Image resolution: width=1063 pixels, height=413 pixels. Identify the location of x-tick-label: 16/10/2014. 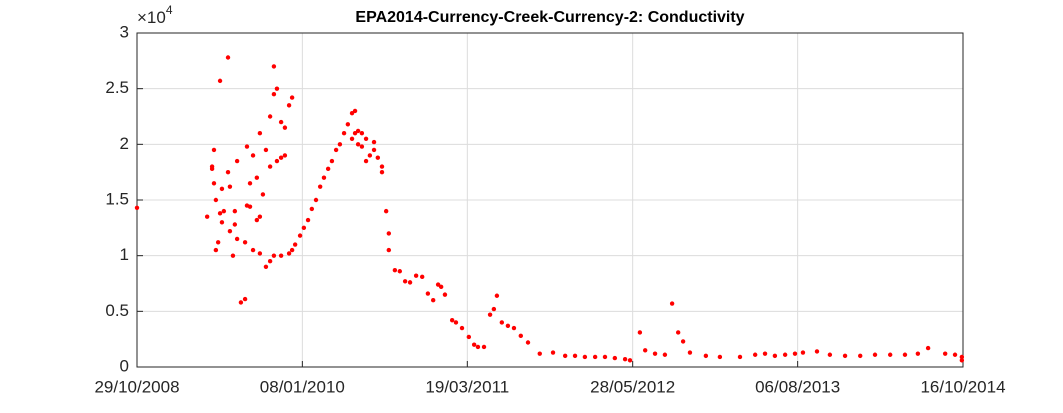
(962, 386).